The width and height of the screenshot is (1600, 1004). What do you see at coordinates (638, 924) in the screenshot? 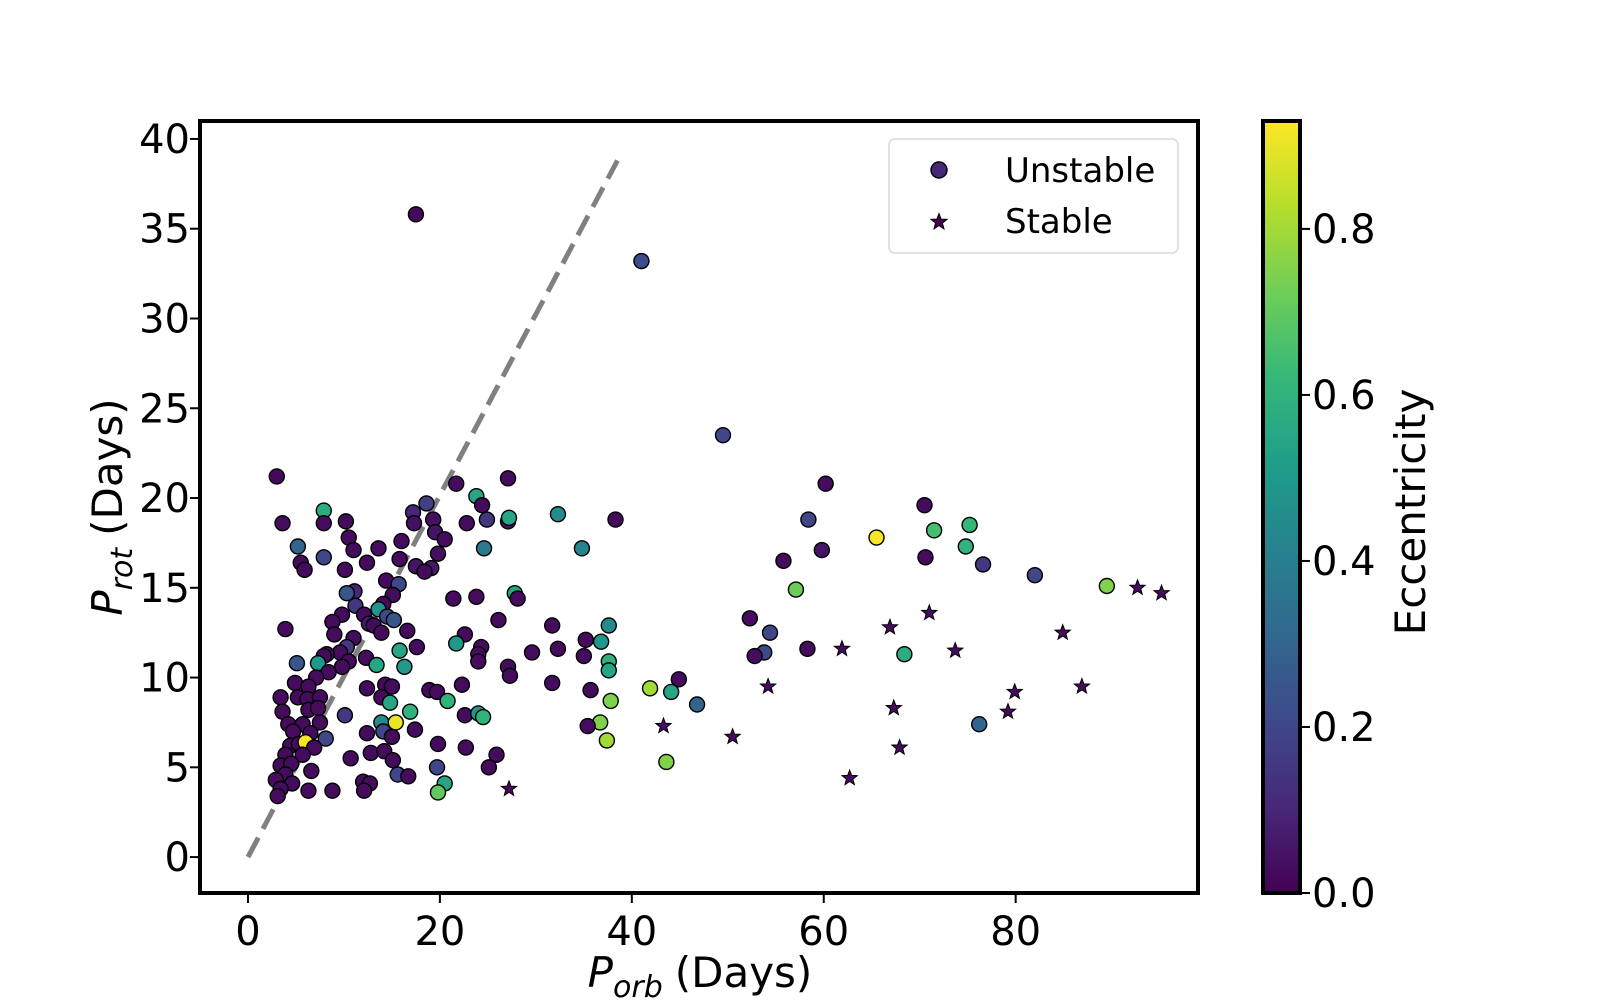
I see `x-axis-ticks: 0 20 40 60 80` at bounding box center [638, 924].